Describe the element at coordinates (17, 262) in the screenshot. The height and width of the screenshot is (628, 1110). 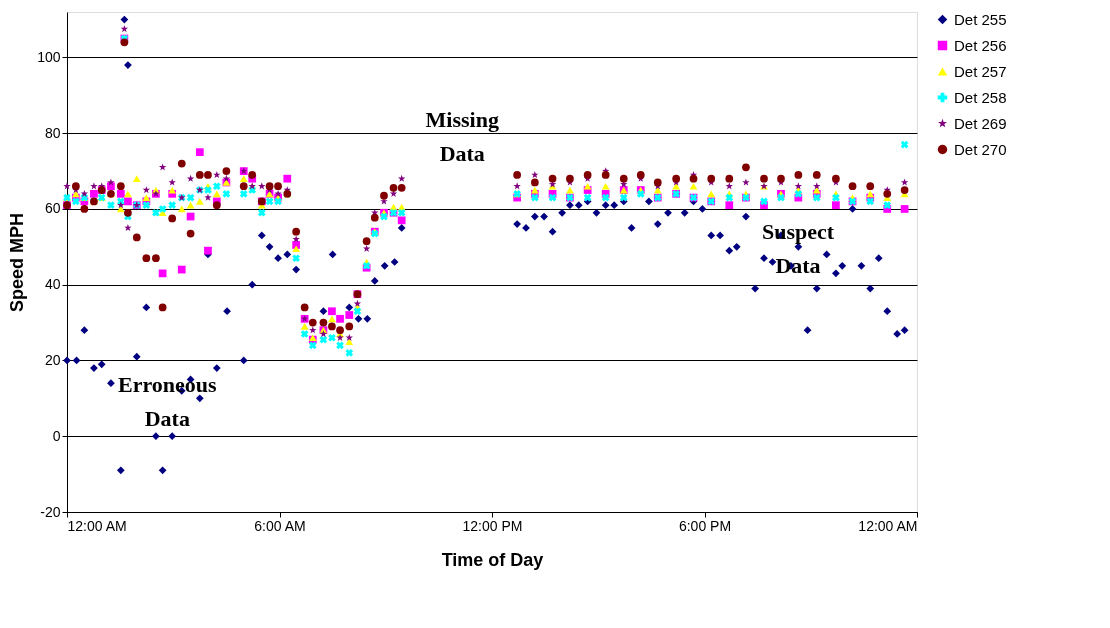
I see `y-axis-title: Speed MPH` at that location.